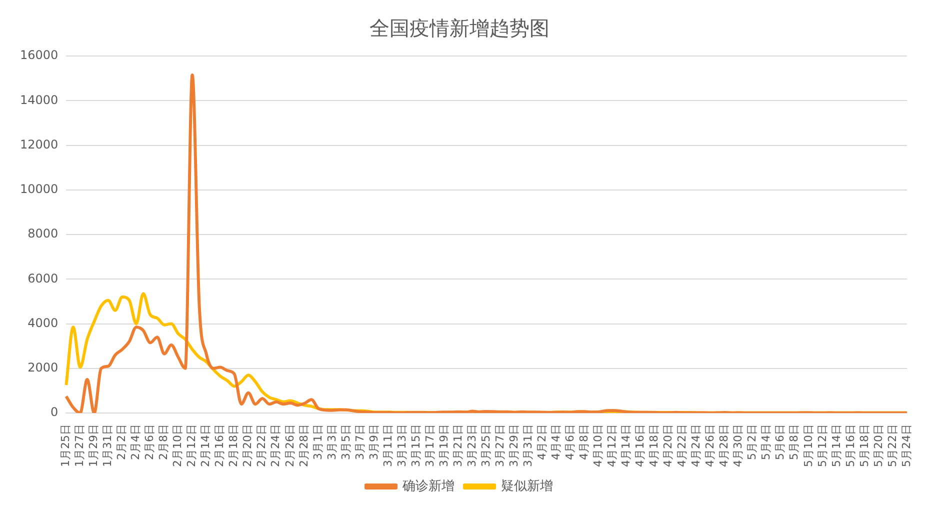 The width and height of the screenshot is (945, 515). What do you see at coordinates (710, 446) in the screenshot?
I see `x-tick-label: 4月26日` at bounding box center [710, 446].